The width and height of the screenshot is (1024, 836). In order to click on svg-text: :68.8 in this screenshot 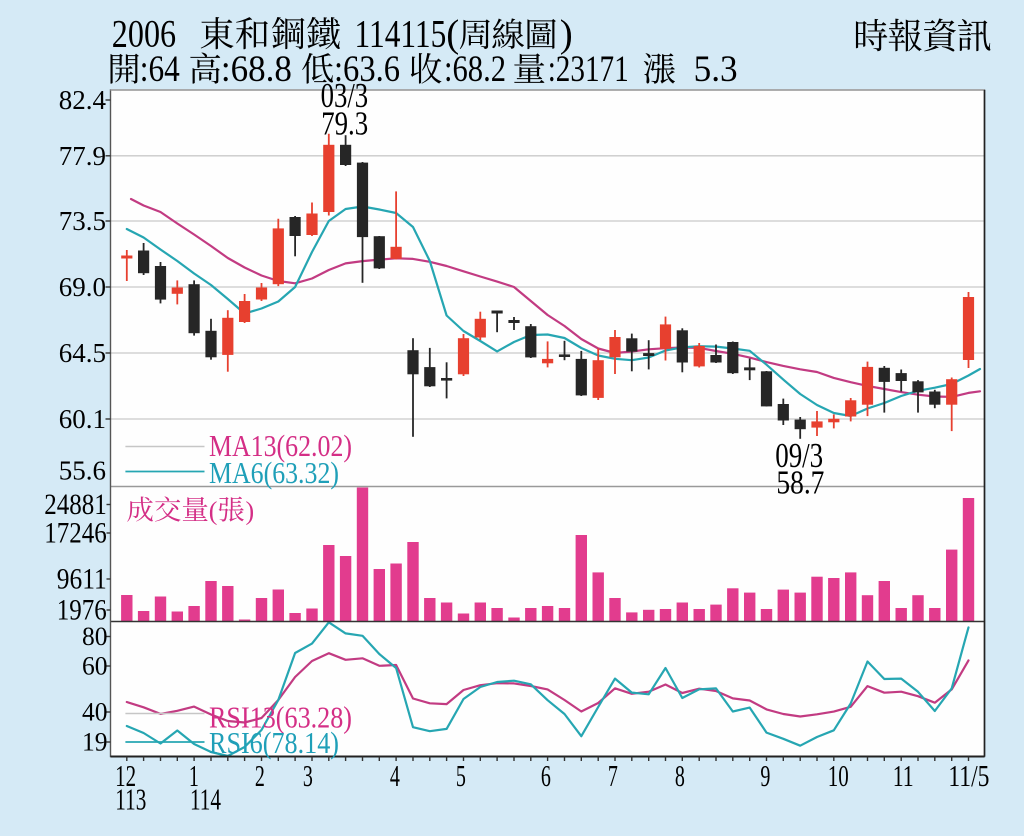, I will do `click(256, 69)`.